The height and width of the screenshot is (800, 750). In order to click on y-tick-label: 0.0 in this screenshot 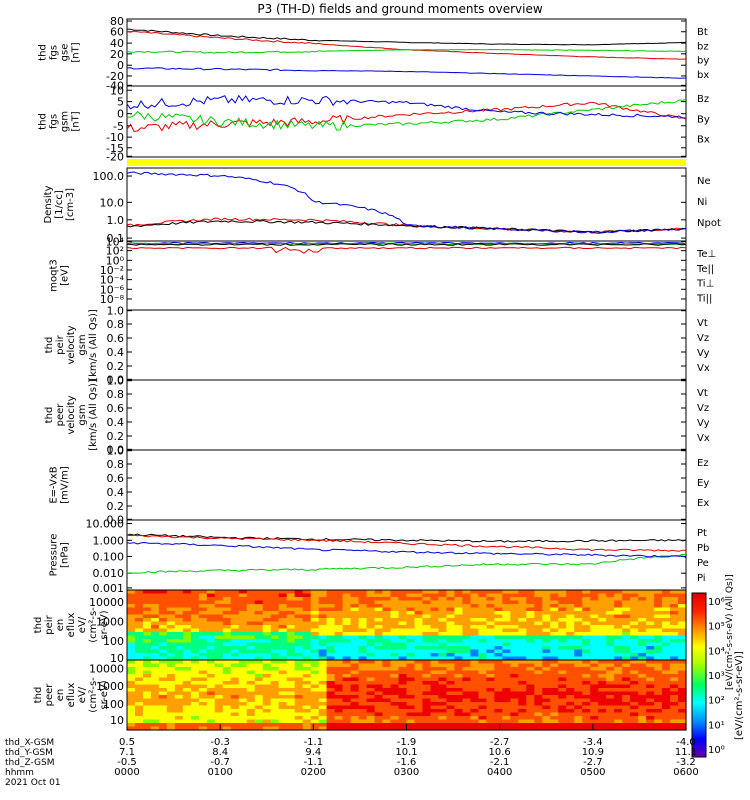, I will do `click(116, 449)`.